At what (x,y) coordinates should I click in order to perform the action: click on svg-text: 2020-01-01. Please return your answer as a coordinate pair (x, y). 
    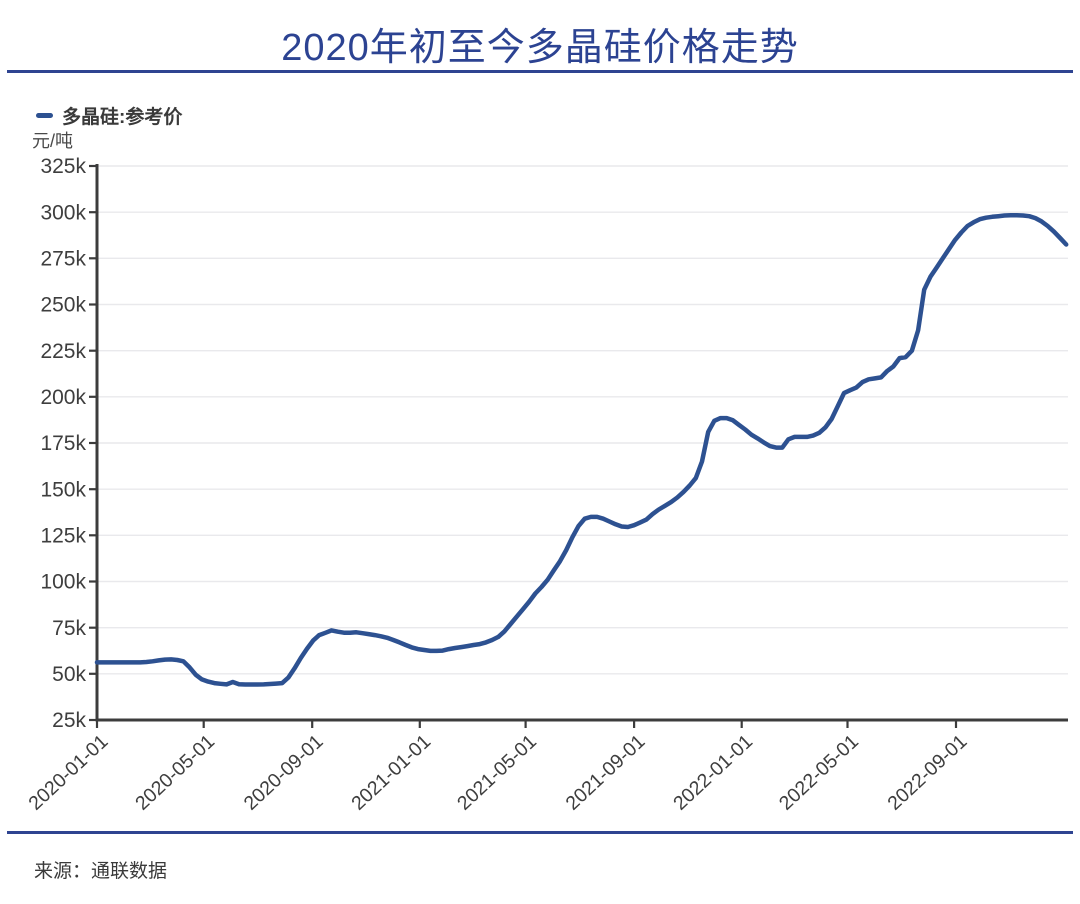
    Looking at the image, I should click on (68, 773).